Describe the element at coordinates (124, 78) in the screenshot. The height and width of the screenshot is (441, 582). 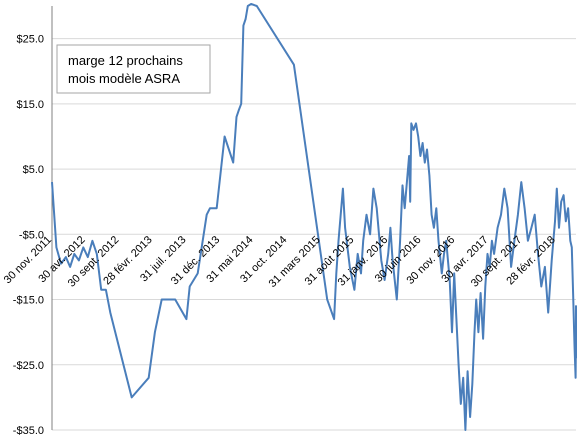
I see `legend-text-line2: mois modèle ASRA` at that location.